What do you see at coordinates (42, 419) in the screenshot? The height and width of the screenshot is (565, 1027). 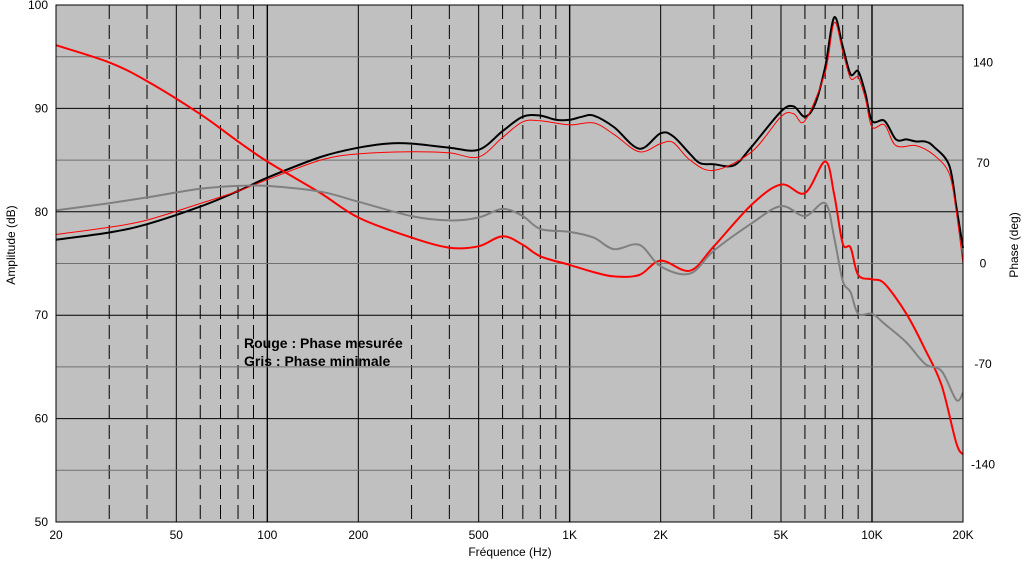 I see `y-left-tick-label: 60` at bounding box center [42, 419].